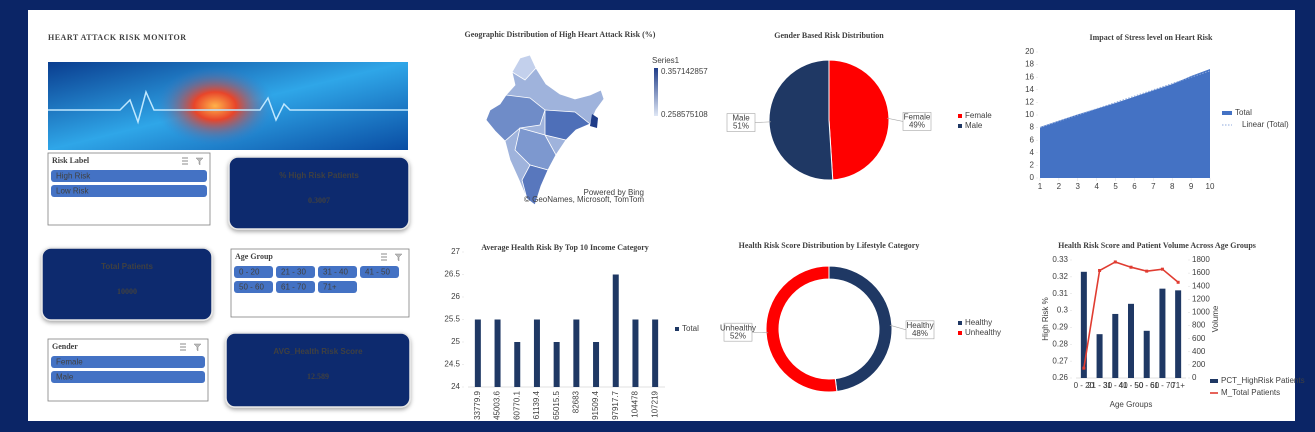 Image resolution: width=1315 pixels, height=432 pixels. I want to click on banner-heart, so click(215, 106).